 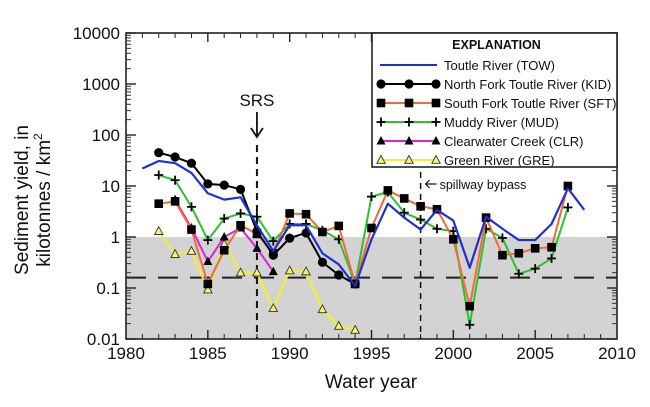 What do you see at coordinates (501, 122) in the screenshot?
I see `legend-label: Muddy River (MUD)` at bounding box center [501, 122].